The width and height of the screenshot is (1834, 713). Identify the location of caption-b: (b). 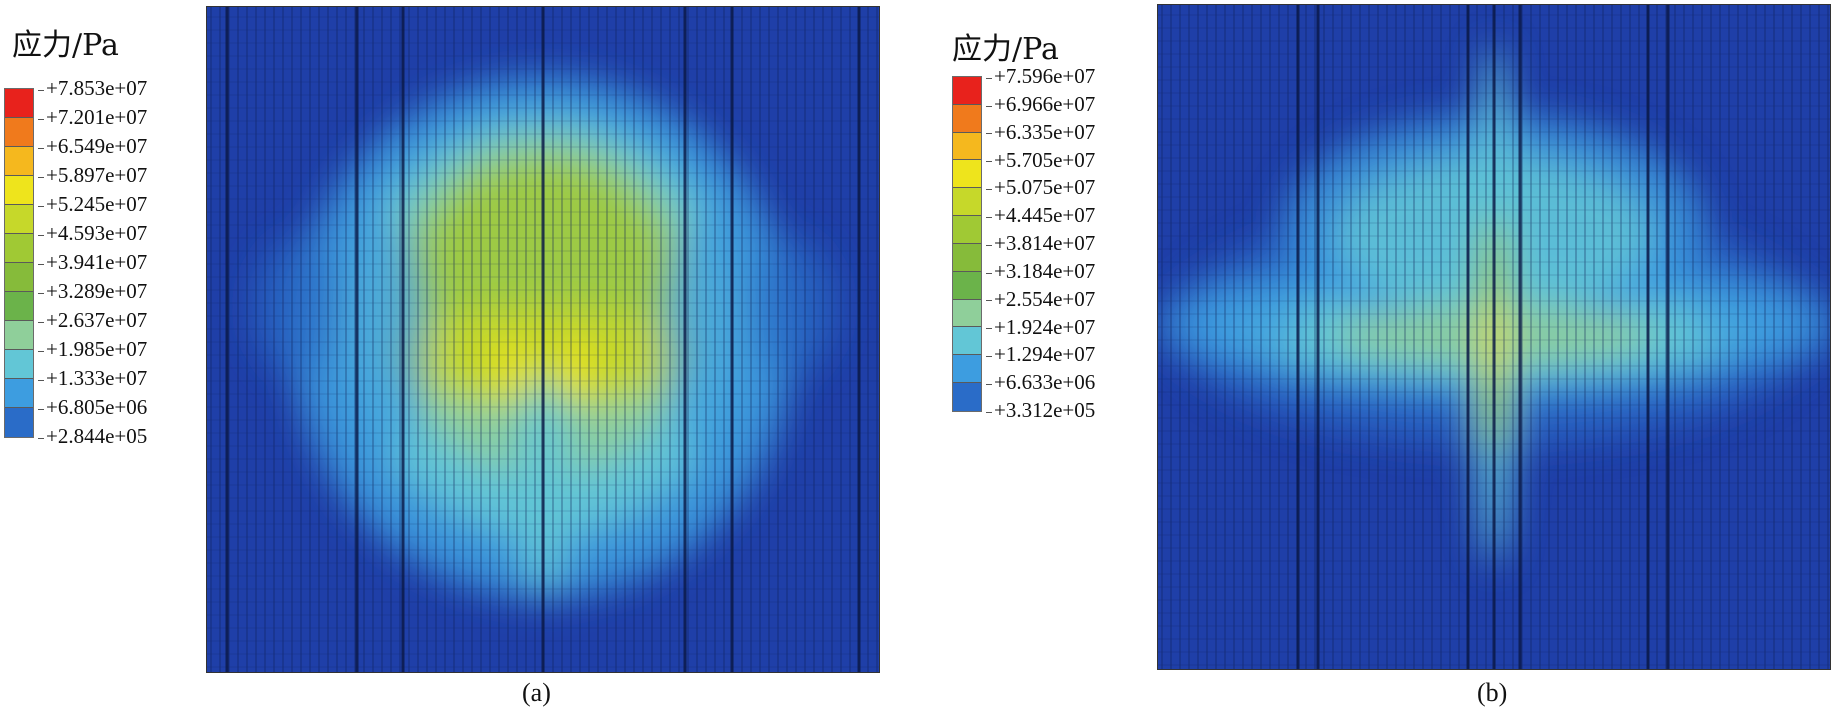
(1492, 692).